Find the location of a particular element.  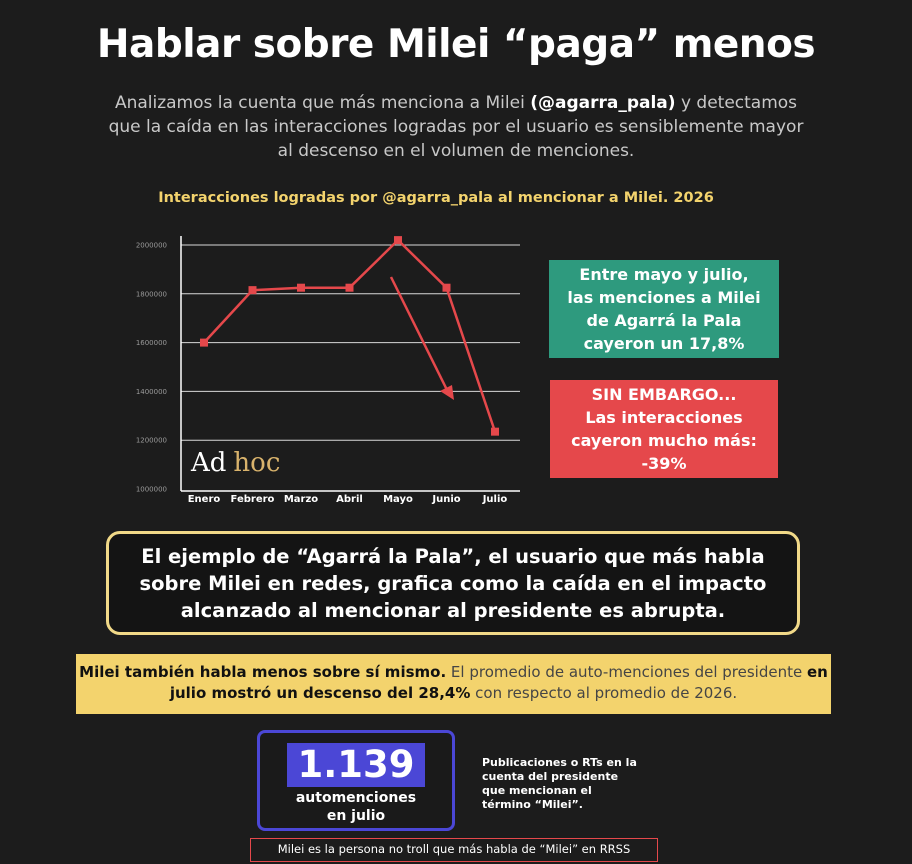

y-tick-label: 1800000 is located at coordinates (151, 294).